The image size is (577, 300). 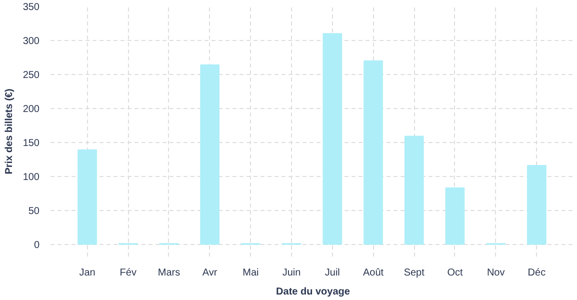 I want to click on x-tick-label: Nov, so click(x=495, y=273).